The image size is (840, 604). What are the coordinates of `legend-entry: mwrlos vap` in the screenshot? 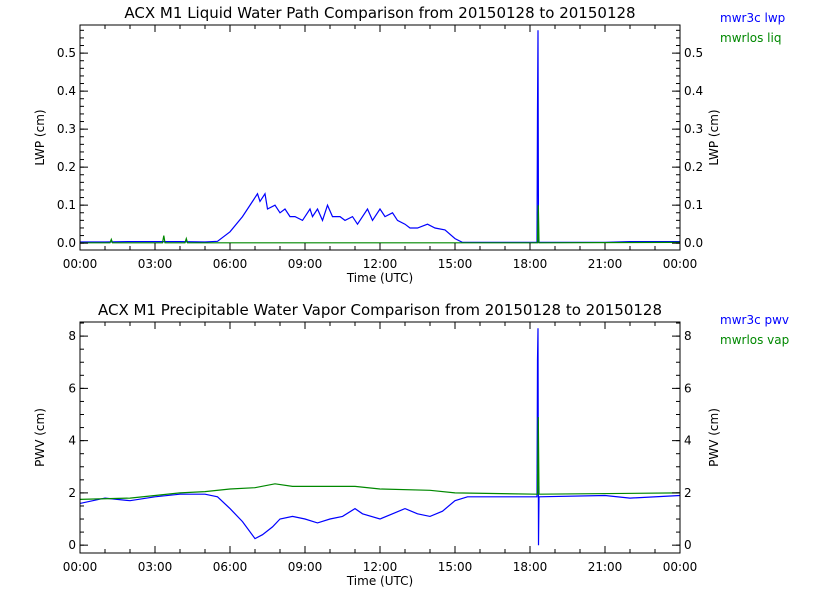 It's located at (754, 340).